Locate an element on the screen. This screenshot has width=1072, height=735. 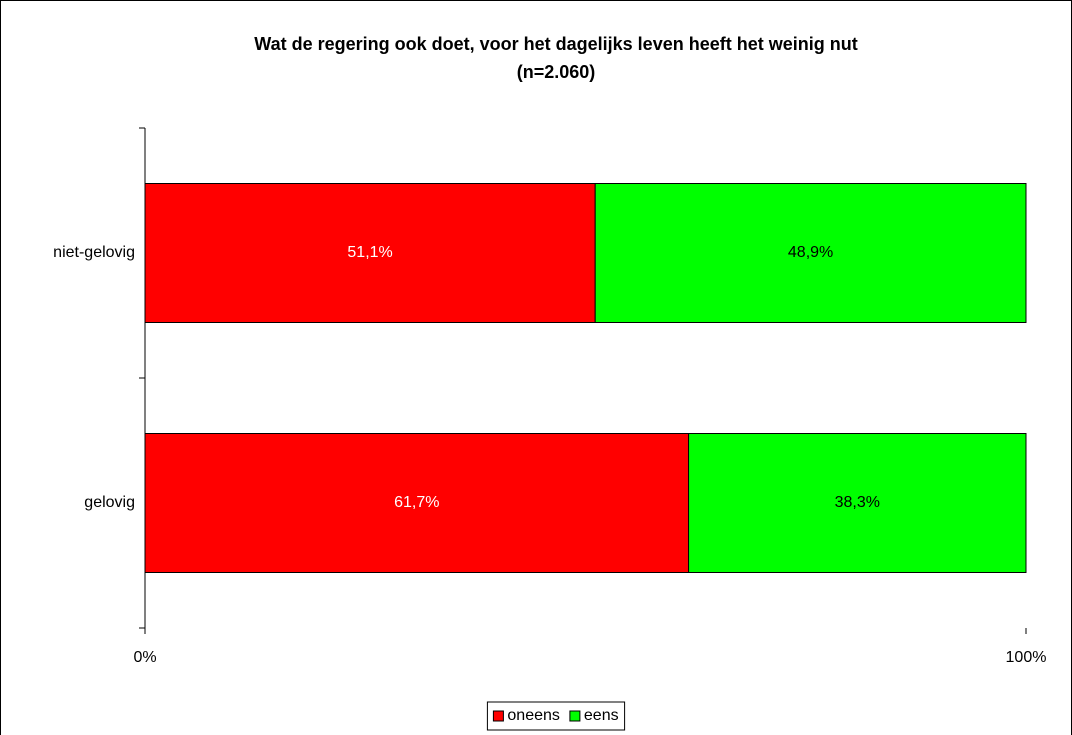
legend-label: oneens is located at coordinates (533, 715).